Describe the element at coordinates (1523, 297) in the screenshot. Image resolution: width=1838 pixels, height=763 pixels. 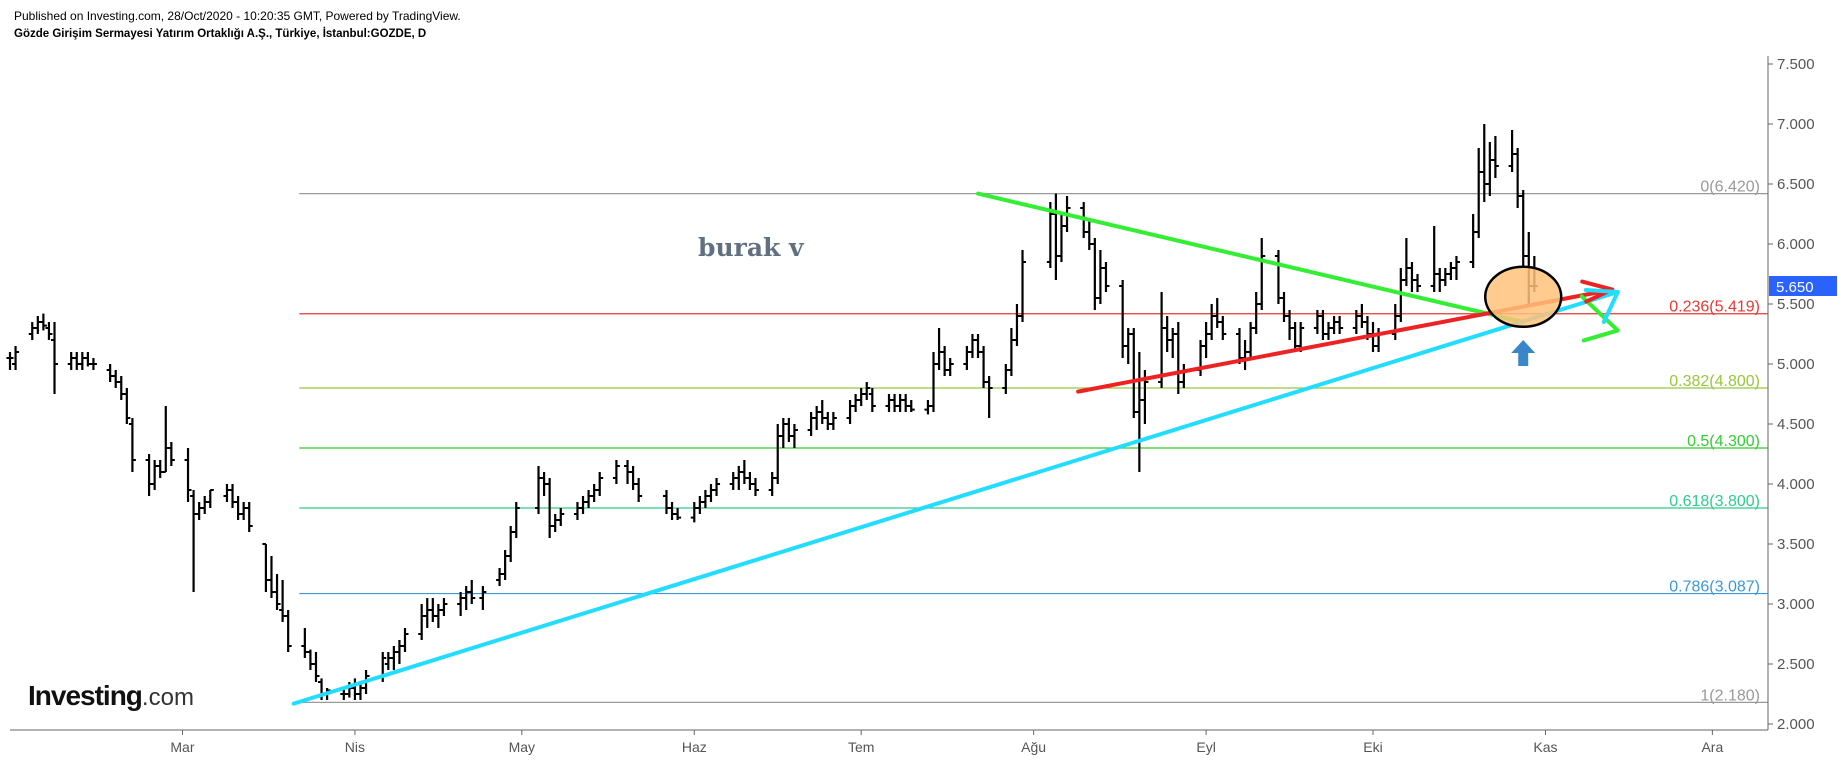
I see `highlight-circle` at that location.